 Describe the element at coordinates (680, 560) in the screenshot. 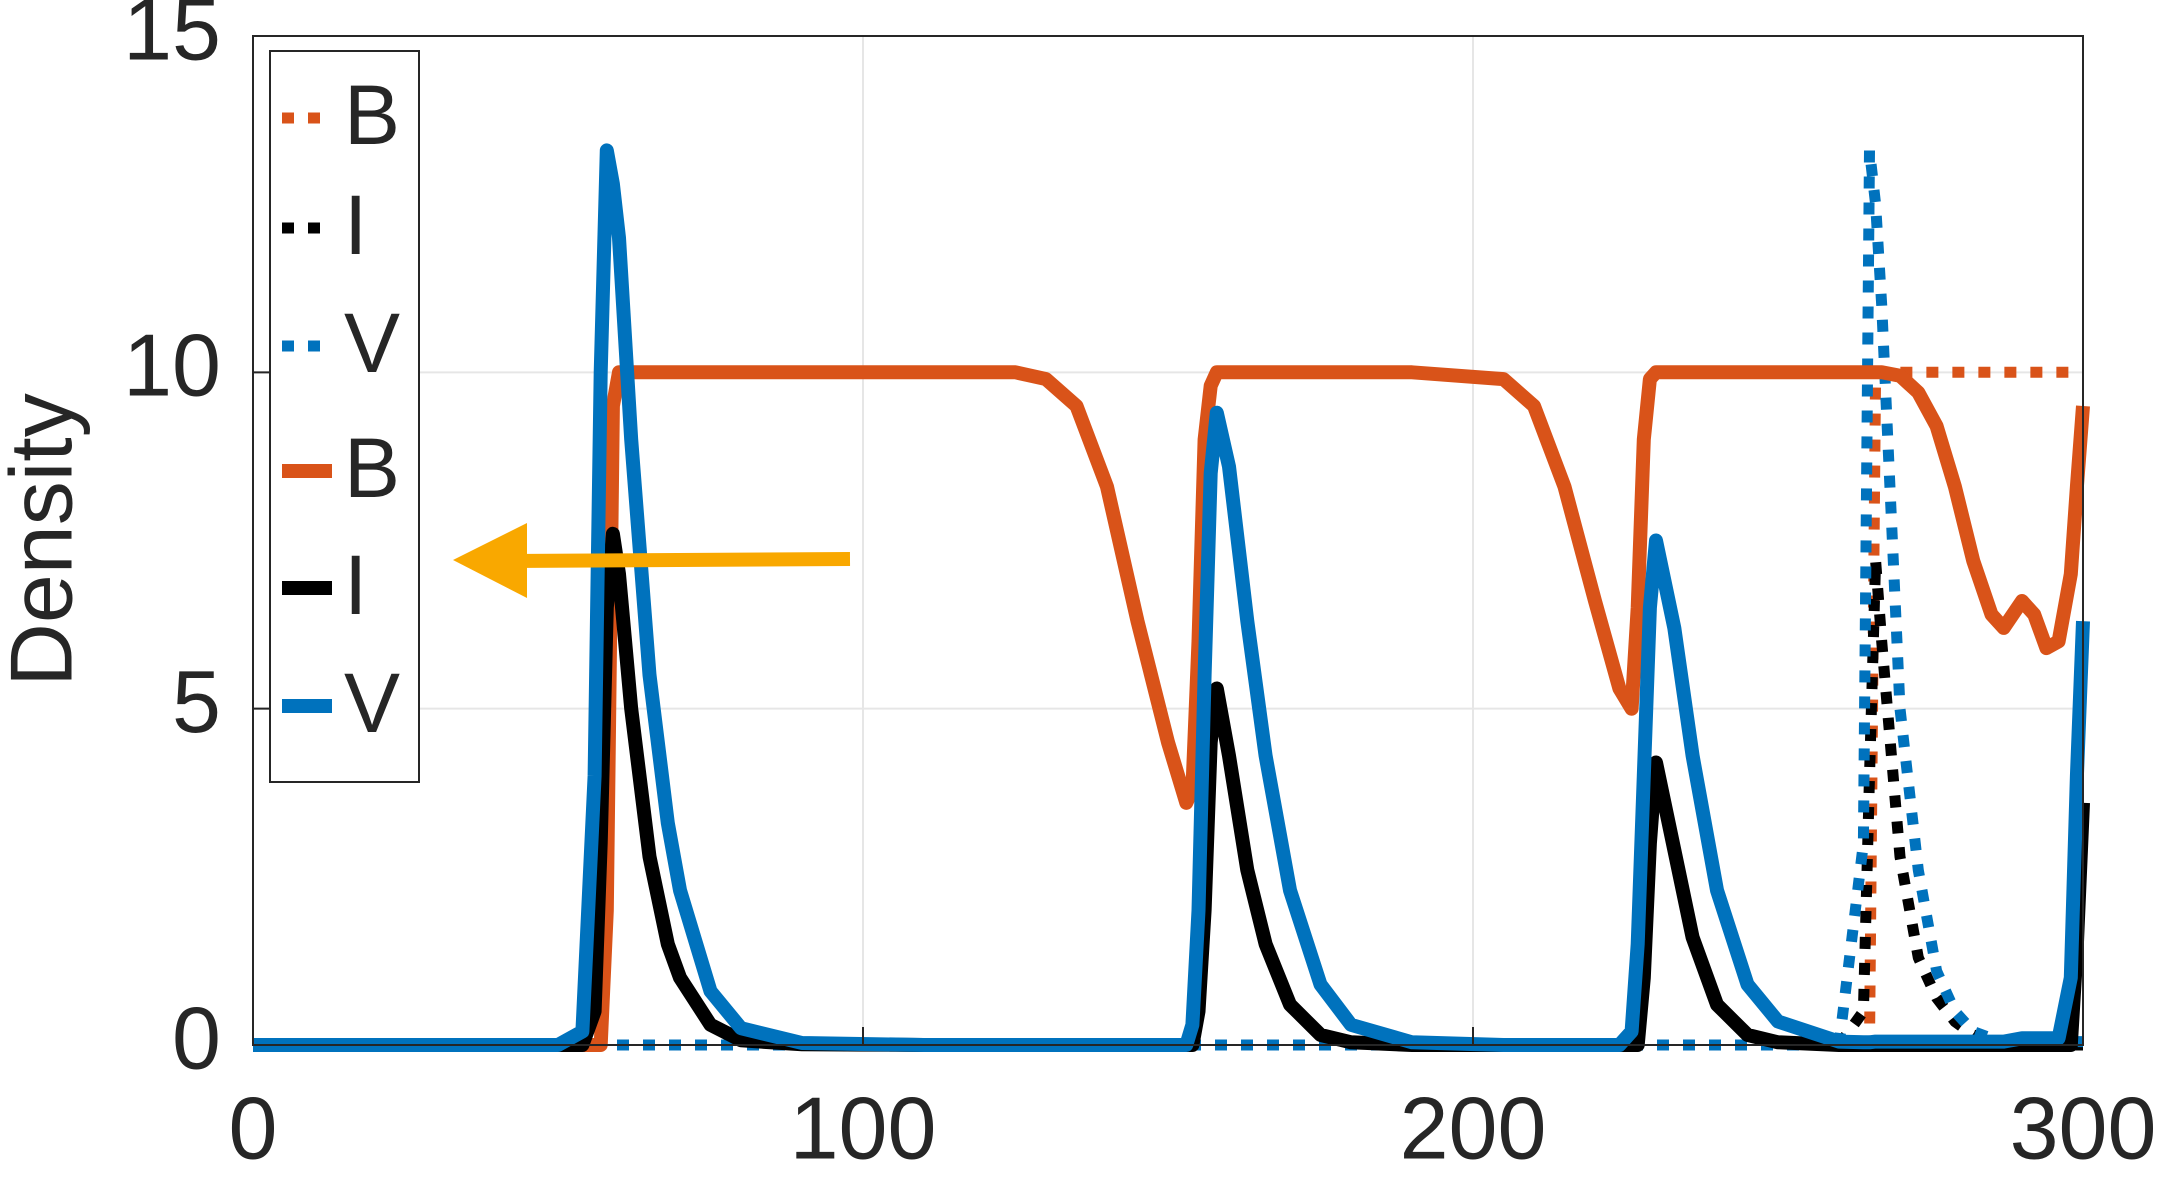

I see `arrow-shaft` at that location.